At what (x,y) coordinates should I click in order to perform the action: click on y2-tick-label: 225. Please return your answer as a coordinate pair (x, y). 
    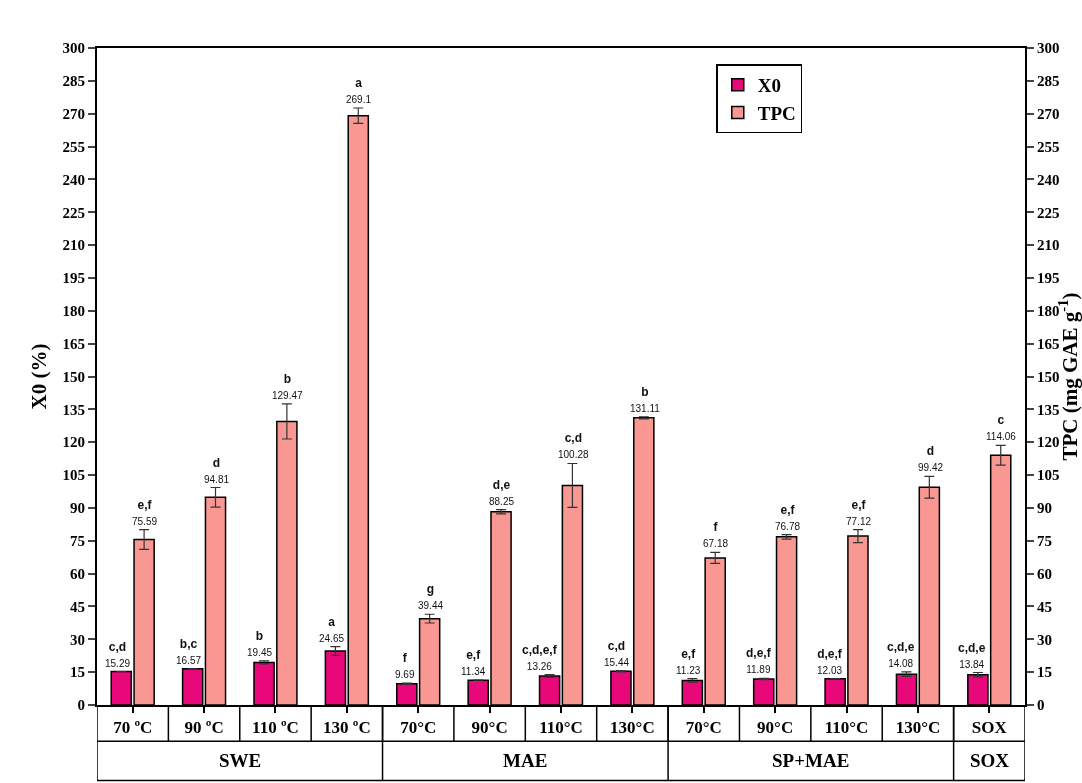
    Looking at the image, I should click on (1048, 212).